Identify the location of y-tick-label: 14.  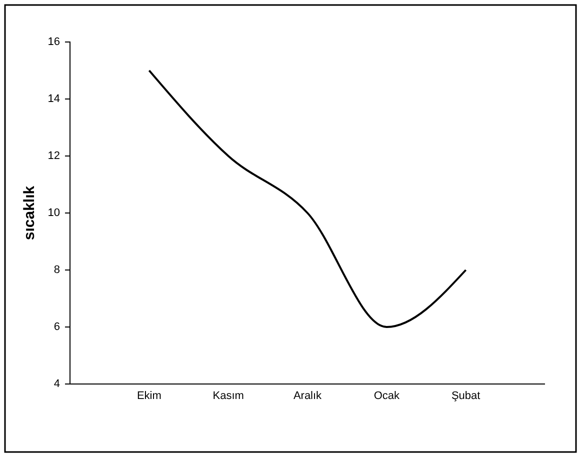
(54, 98).